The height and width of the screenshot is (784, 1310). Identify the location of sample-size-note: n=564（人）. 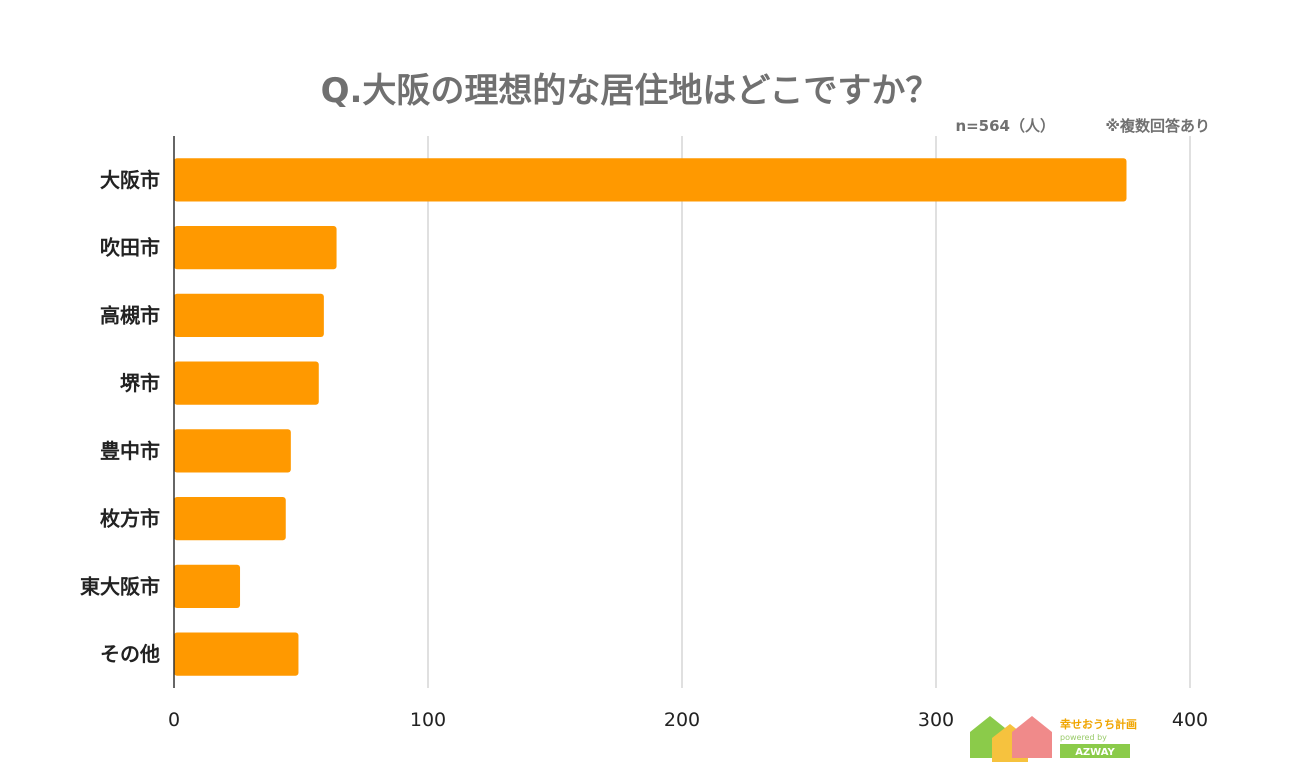
(1005, 126).